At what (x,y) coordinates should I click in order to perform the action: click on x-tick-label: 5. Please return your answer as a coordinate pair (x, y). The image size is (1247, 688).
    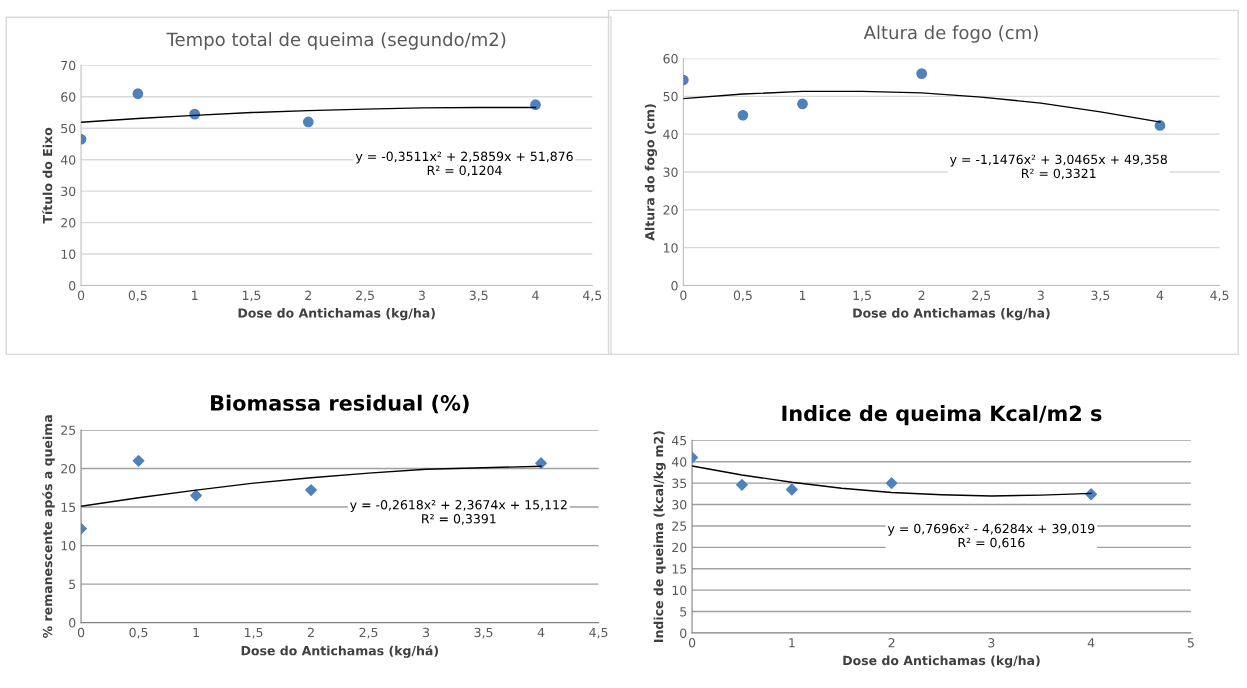
    Looking at the image, I should click on (1190, 643).